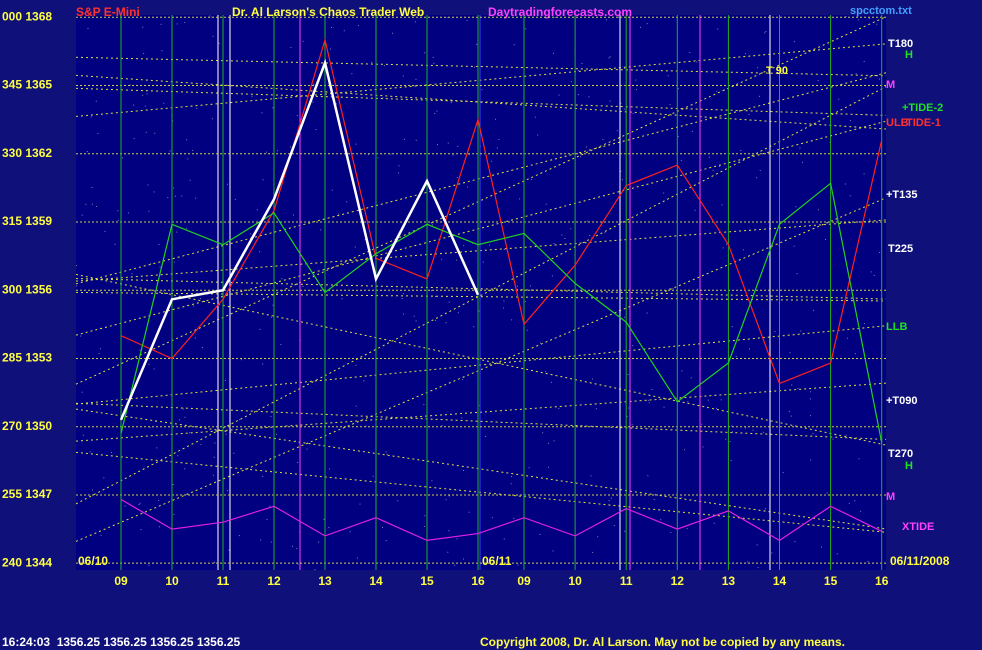 Image resolution: width=982 pixels, height=650 pixels. I want to click on y-tick-label: 240 1344, so click(27, 562).